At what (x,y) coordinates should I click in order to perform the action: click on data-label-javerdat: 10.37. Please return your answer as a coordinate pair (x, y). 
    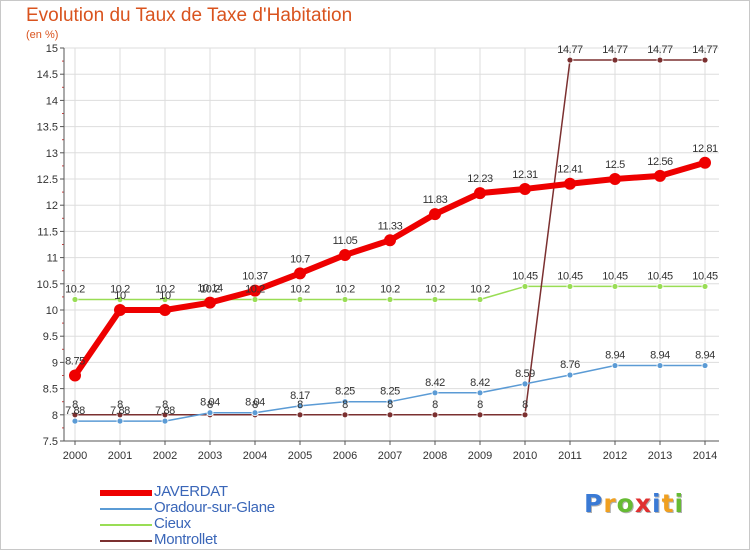
    Looking at the image, I should click on (255, 277).